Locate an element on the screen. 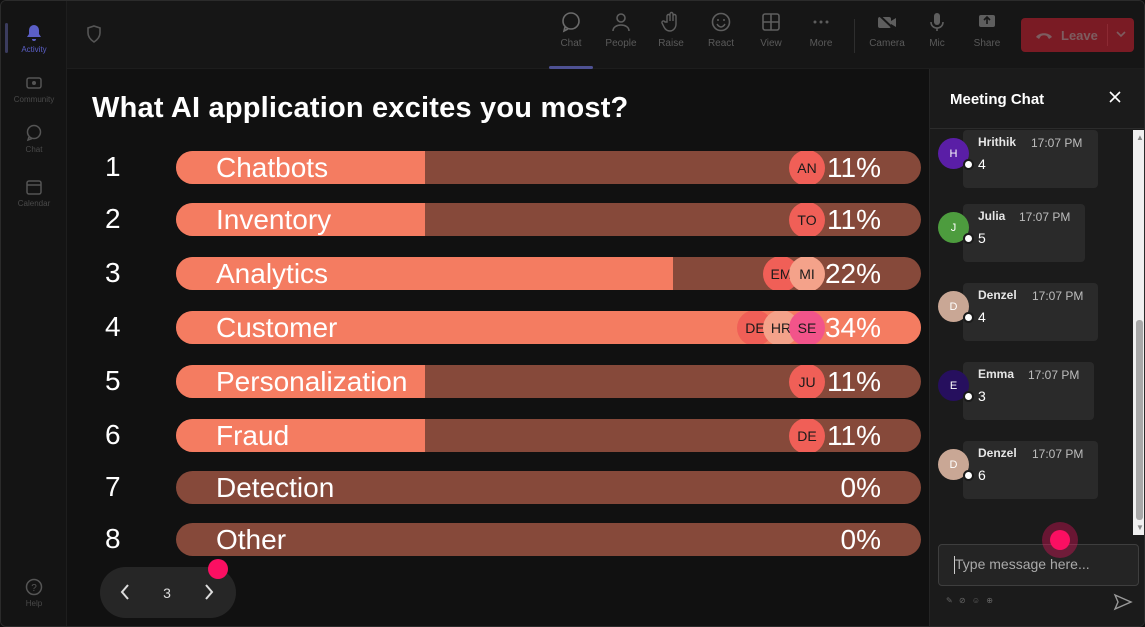 Image resolution: width=1145 pixels, height=627 pixels. option-label: Inventory is located at coordinates (274, 219).